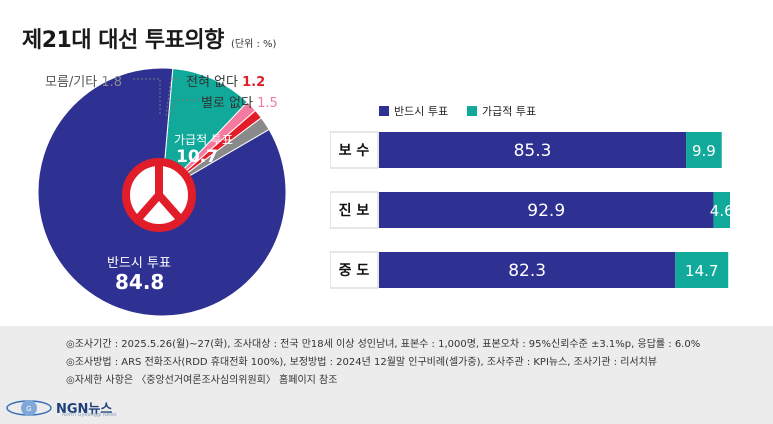 This screenshot has height=424, width=773. I want to click on category-label: 보 수, so click(354, 151).